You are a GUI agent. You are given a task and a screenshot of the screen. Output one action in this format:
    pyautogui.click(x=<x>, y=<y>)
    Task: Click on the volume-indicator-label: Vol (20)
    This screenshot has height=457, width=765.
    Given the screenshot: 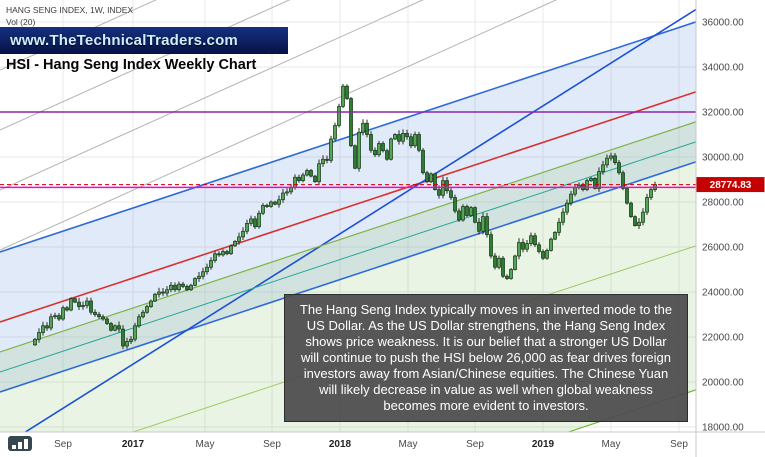 What is the action you would take?
    pyautogui.click(x=21, y=22)
    